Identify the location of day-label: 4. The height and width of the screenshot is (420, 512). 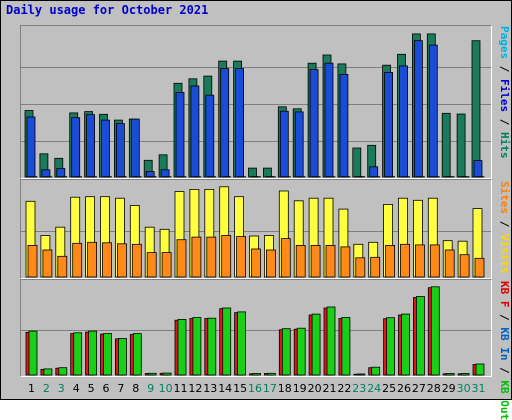
(76, 388).